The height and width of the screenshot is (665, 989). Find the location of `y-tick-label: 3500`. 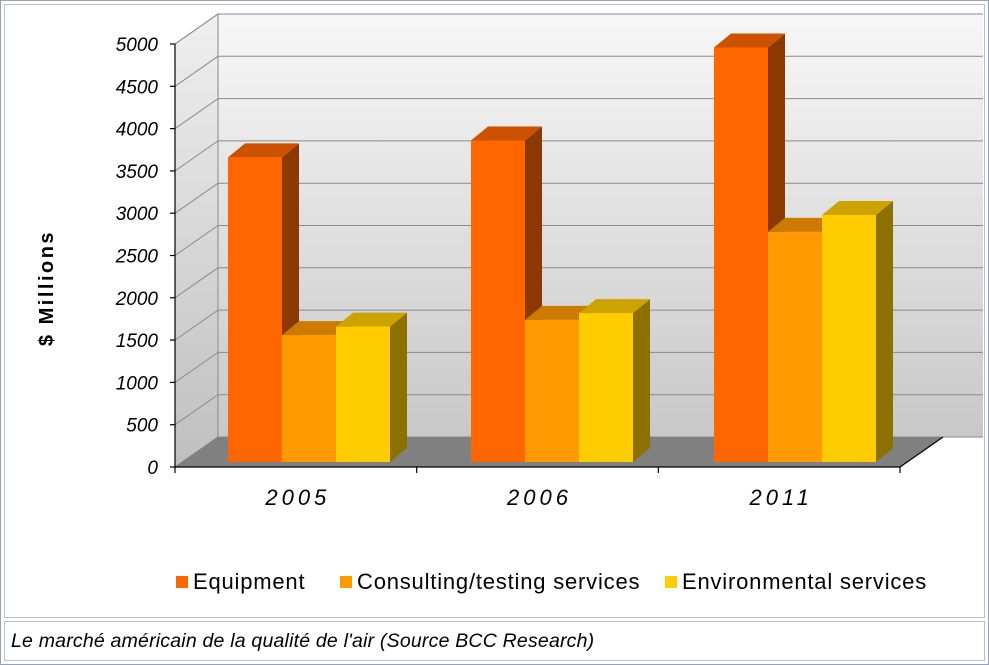

y-tick-label: 3500 is located at coordinates (137, 172).